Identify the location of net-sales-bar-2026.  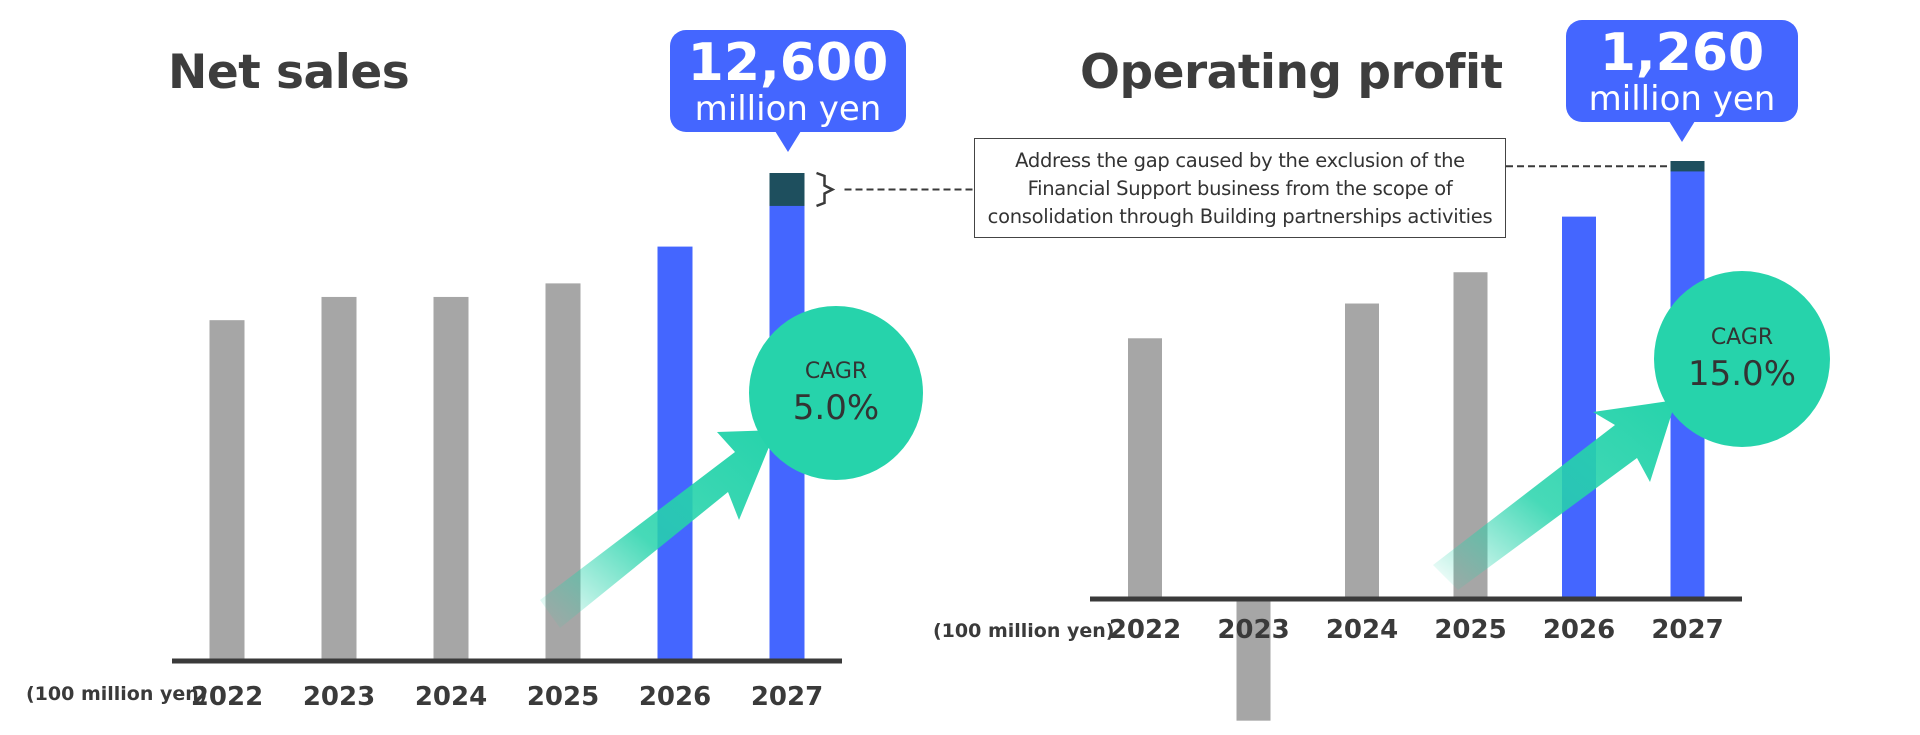
(675, 454).